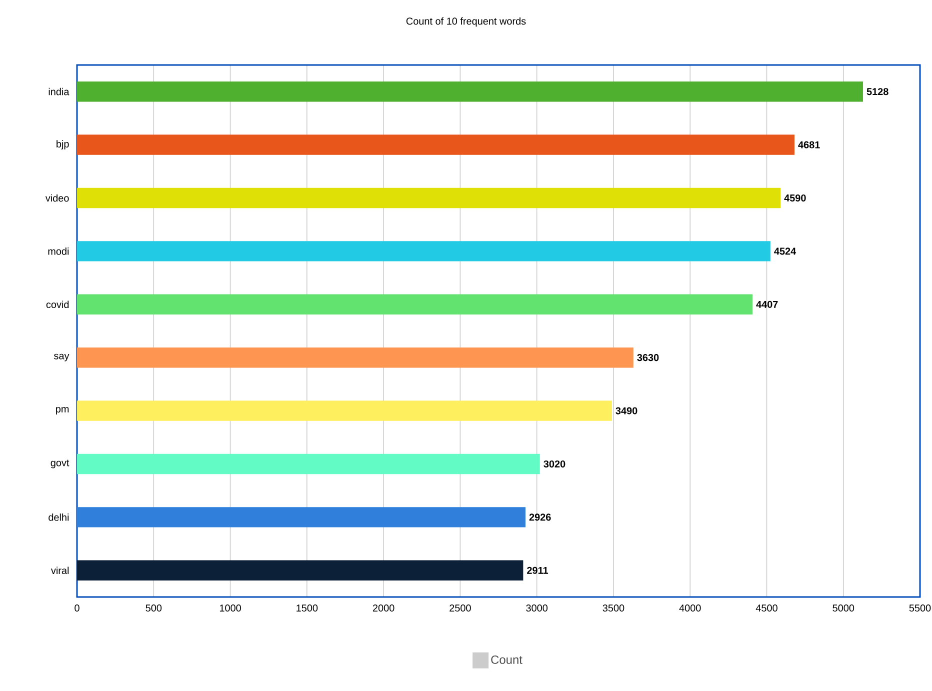 This screenshot has width=932, height=691. I want to click on x-tick-label: 4500, so click(767, 608).